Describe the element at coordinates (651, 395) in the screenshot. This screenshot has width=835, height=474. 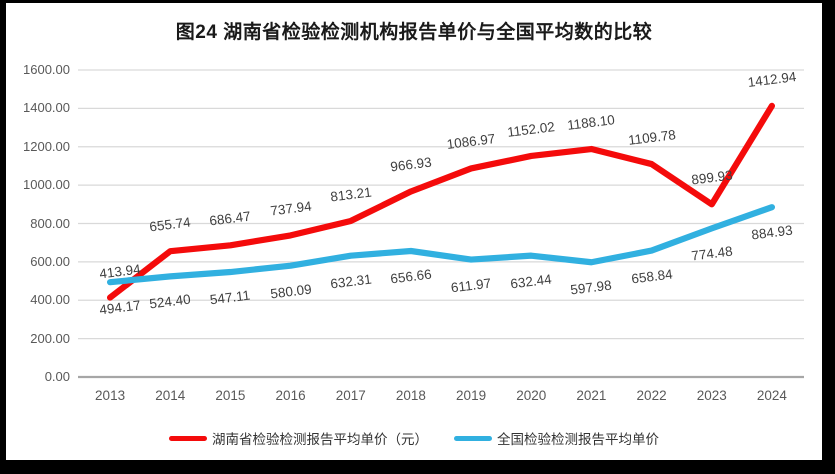
I see `x-axis-tick-label: 2022` at that location.